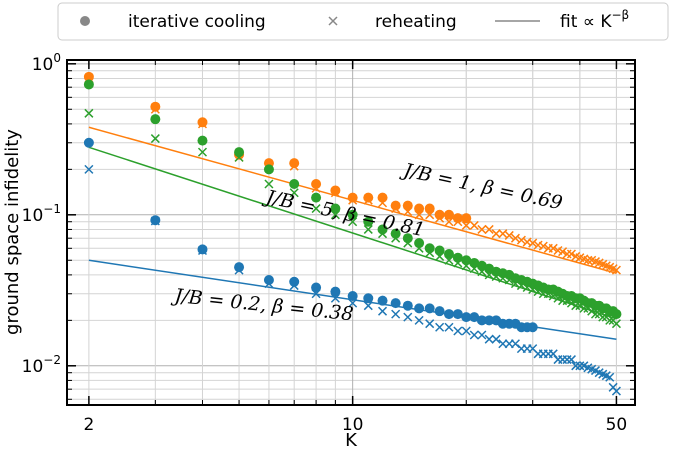 This screenshot has height=455, width=676. What do you see at coordinates (12, 232) in the screenshot?
I see `y-axis-label: ground space infidelity` at bounding box center [12, 232].